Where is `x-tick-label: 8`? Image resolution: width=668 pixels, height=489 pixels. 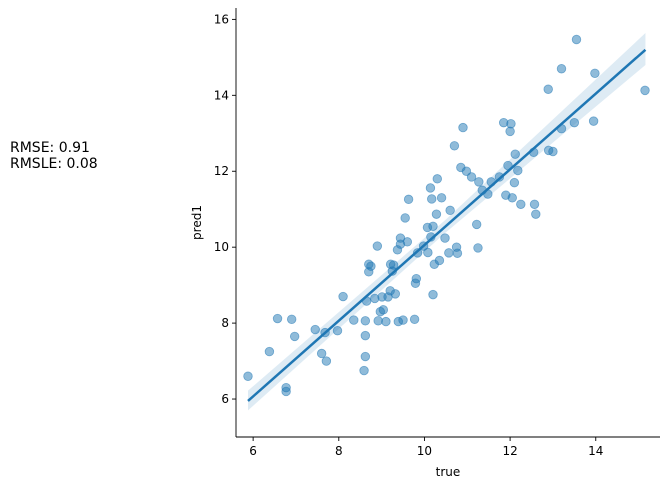
x-tick-label: 8 is located at coordinates (339, 451).